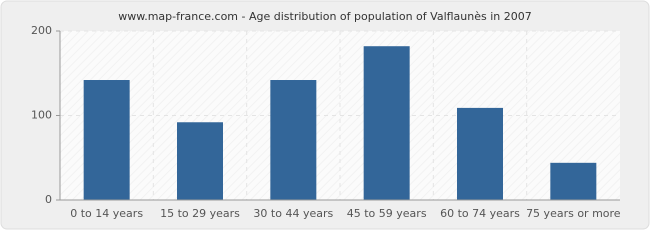  I want to click on x-tick-label: 75 years or more, so click(573, 213).